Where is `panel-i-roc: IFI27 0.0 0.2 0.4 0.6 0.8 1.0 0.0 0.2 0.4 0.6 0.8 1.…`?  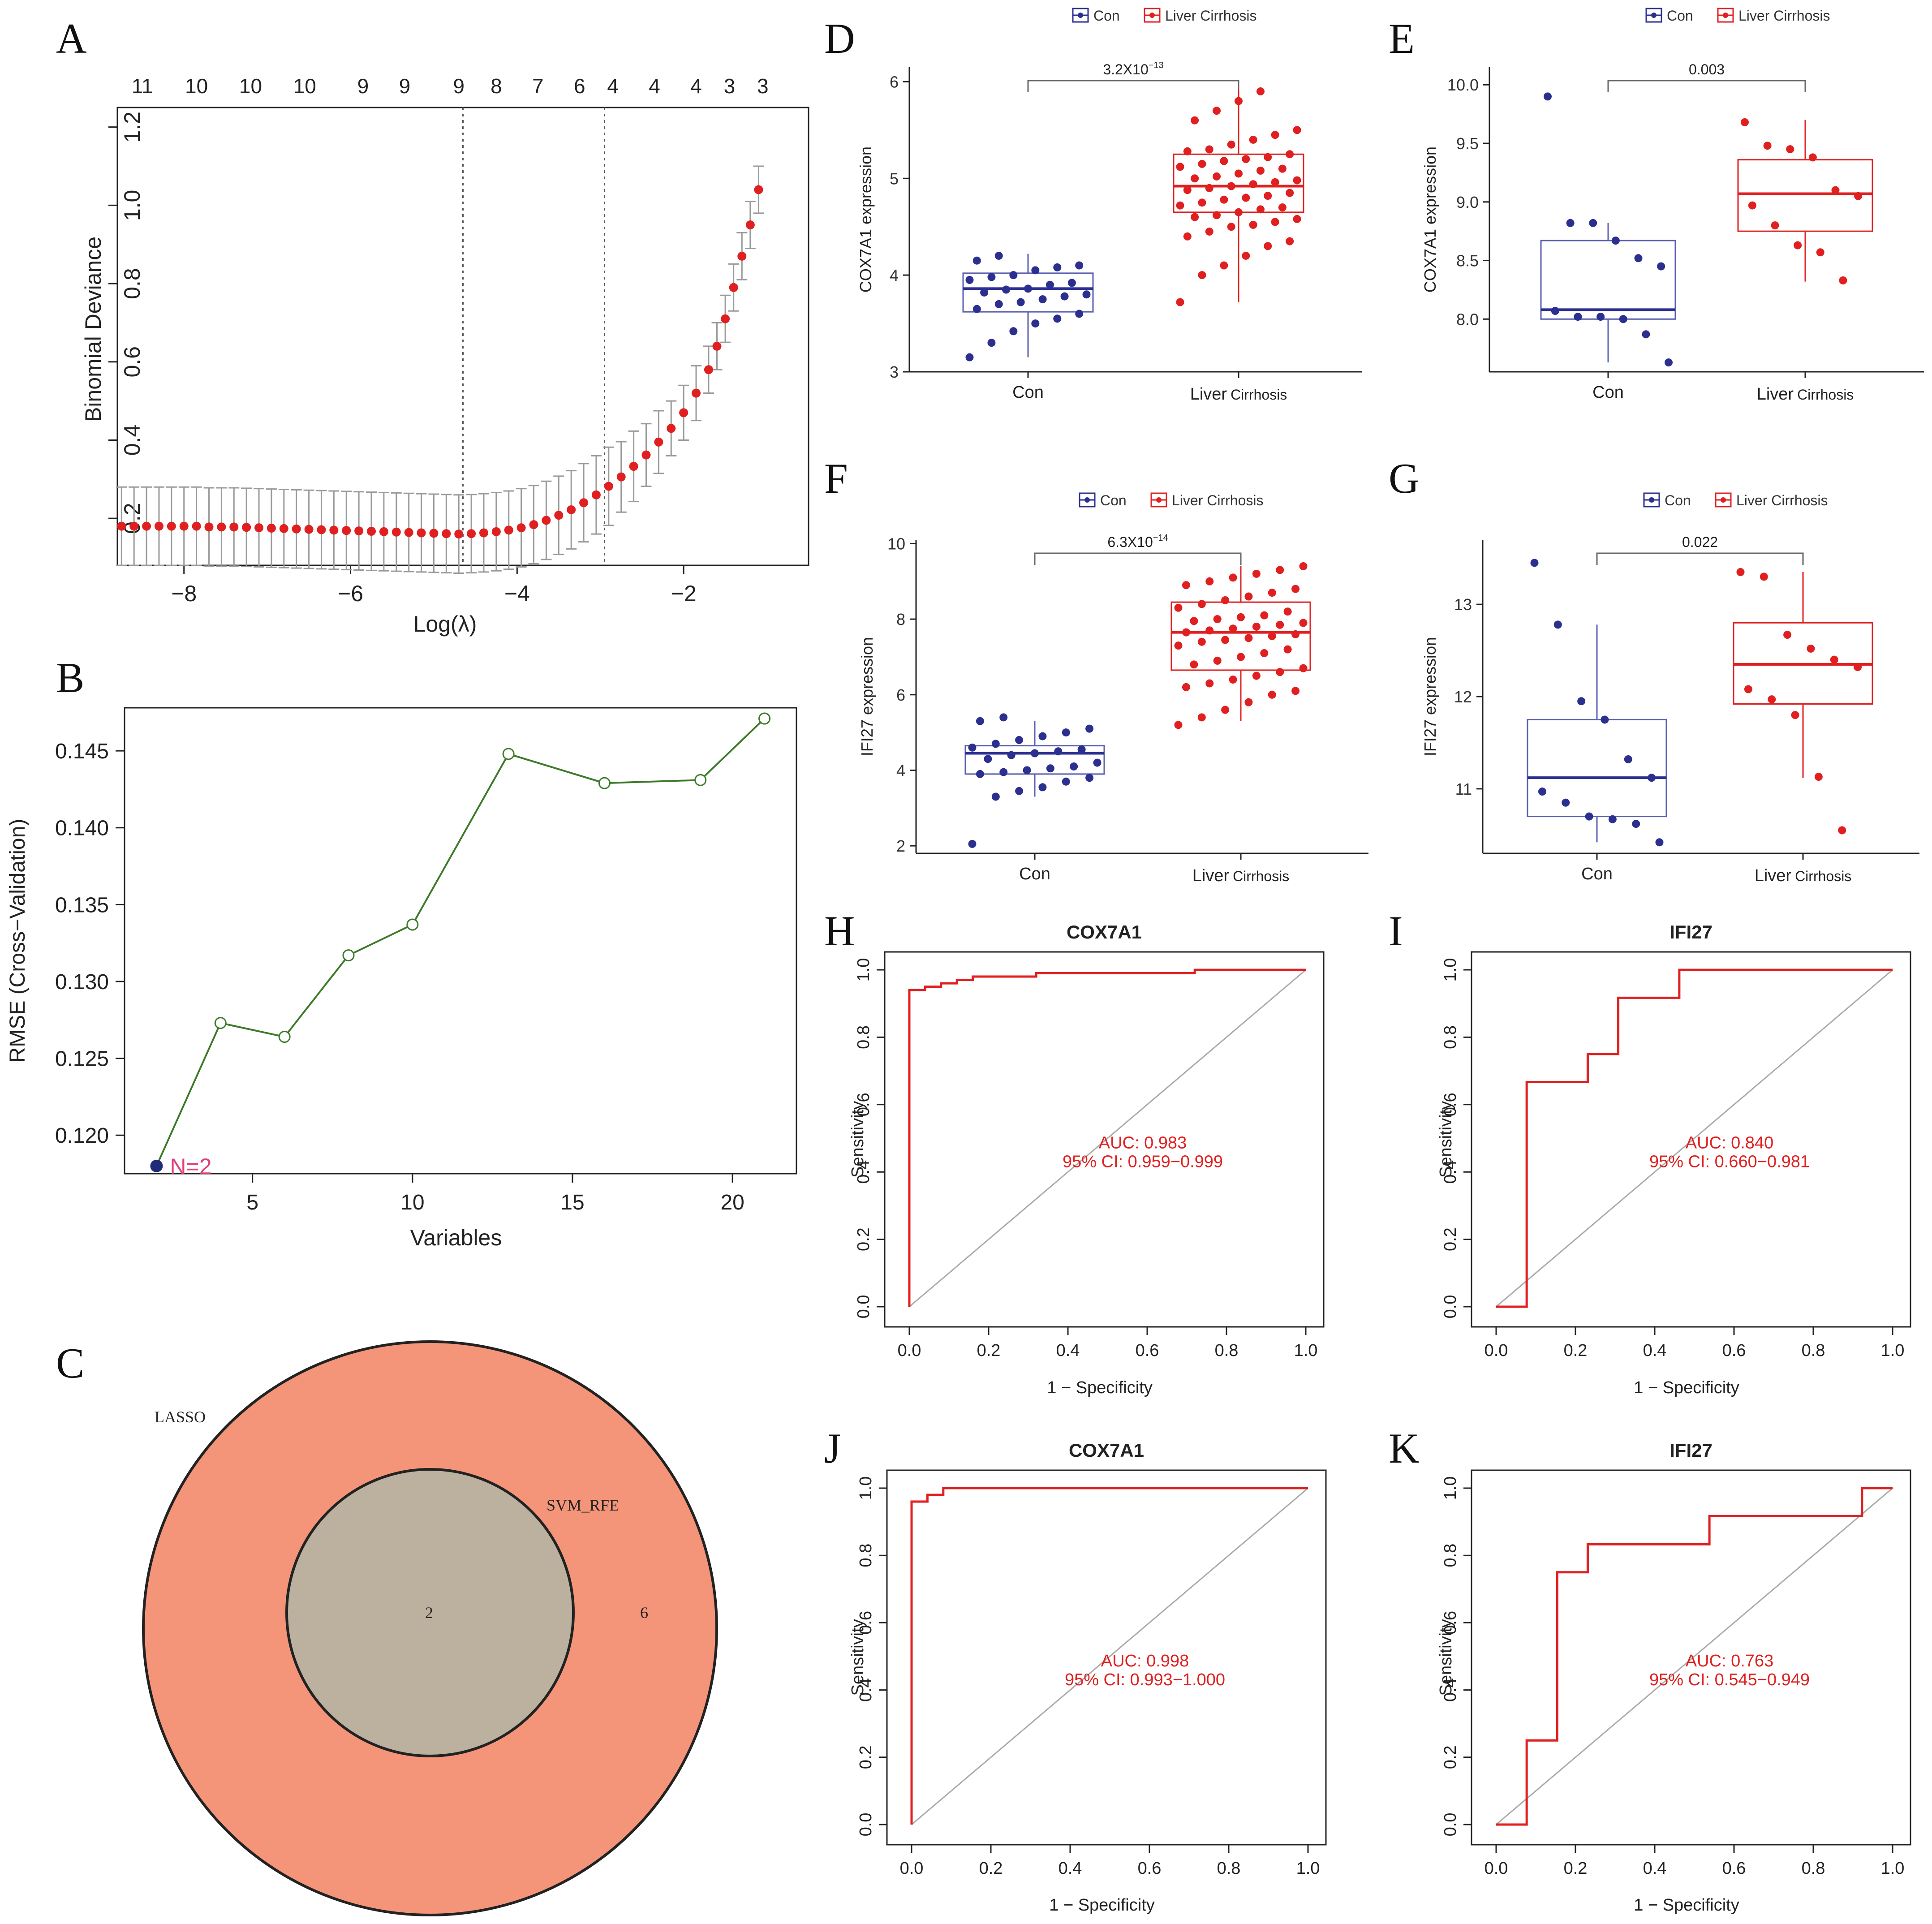
panel-i-roc: IFI27 0.0 0.2 0.4 0.6 0.8 1.0 0.0 0.2 0.4 0.6 0.8 1.… is located at coordinates (1674, 1159).